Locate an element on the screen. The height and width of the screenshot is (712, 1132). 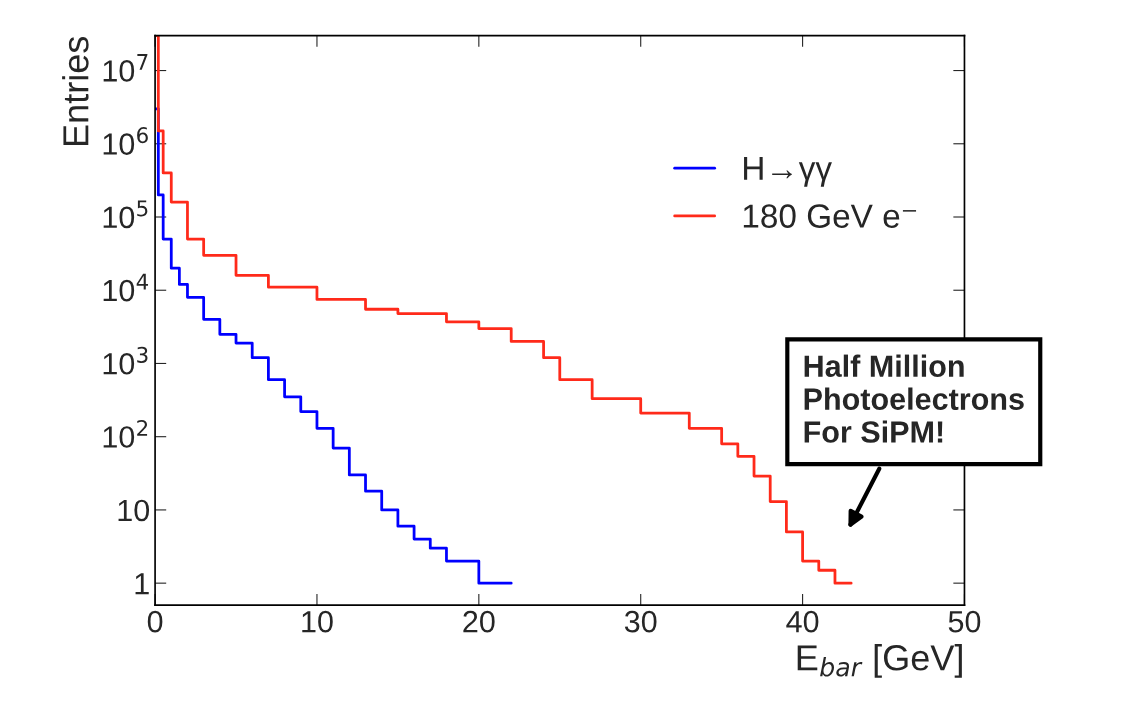
y-tick-label: 10$^{6}$ is located at coordinates (125, 141).